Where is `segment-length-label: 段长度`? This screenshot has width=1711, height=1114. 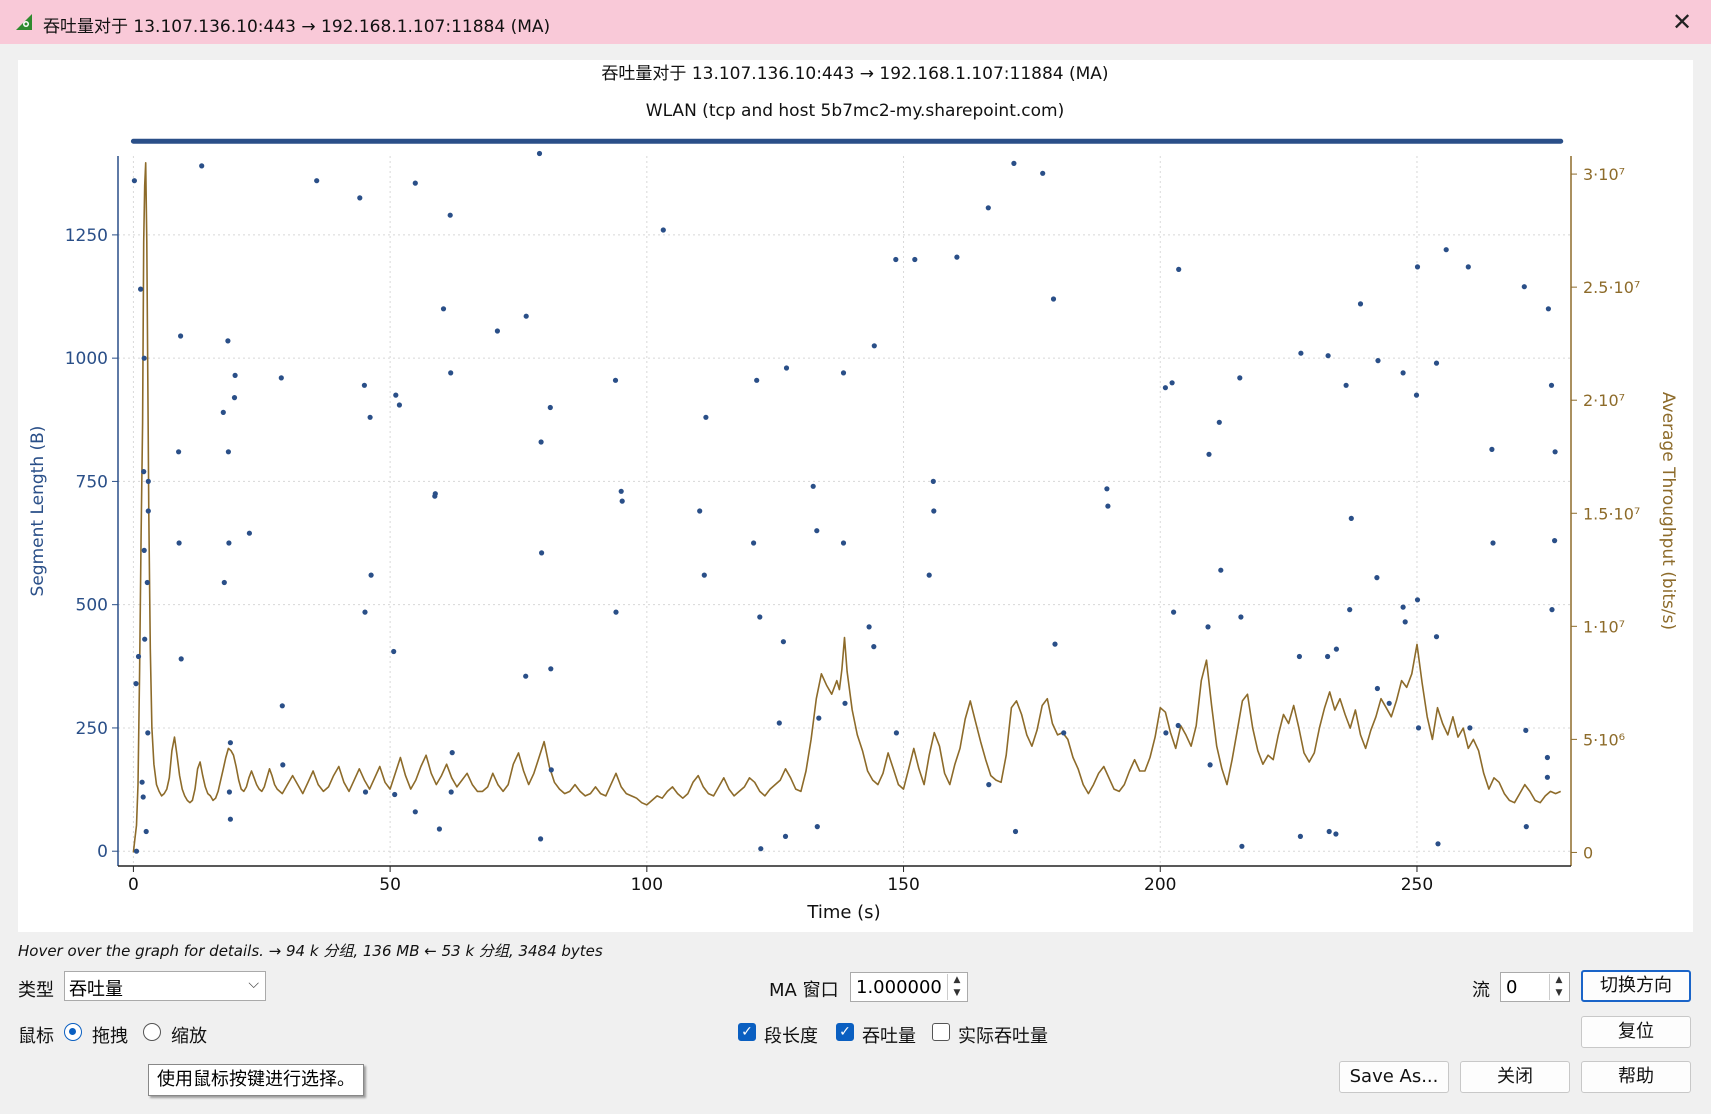 segment-length-label: 段长度 is located at coordinates (791, 1036).